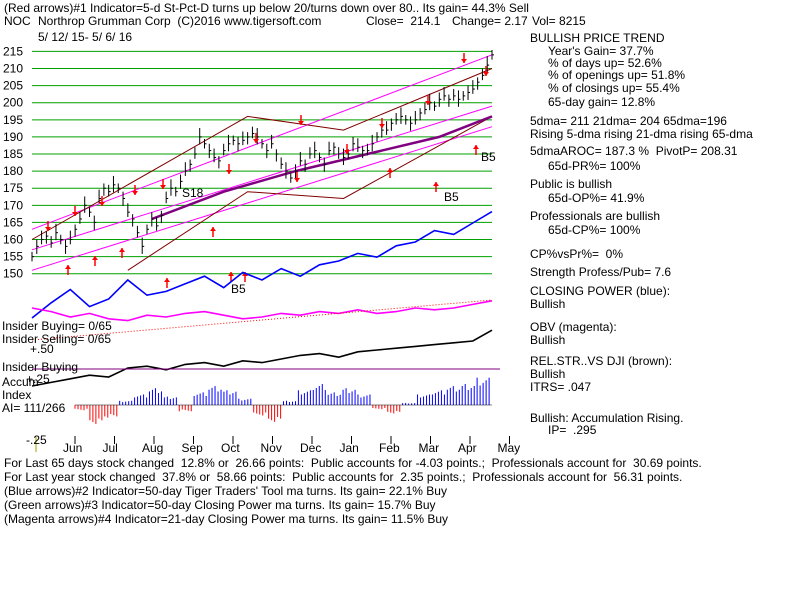 This screenshot has height=600, width=800. What do you see at coordinates (271, 448) in the screenshot?
I see `x-tick-Nov: Nov` at bounding box center [271, 448].